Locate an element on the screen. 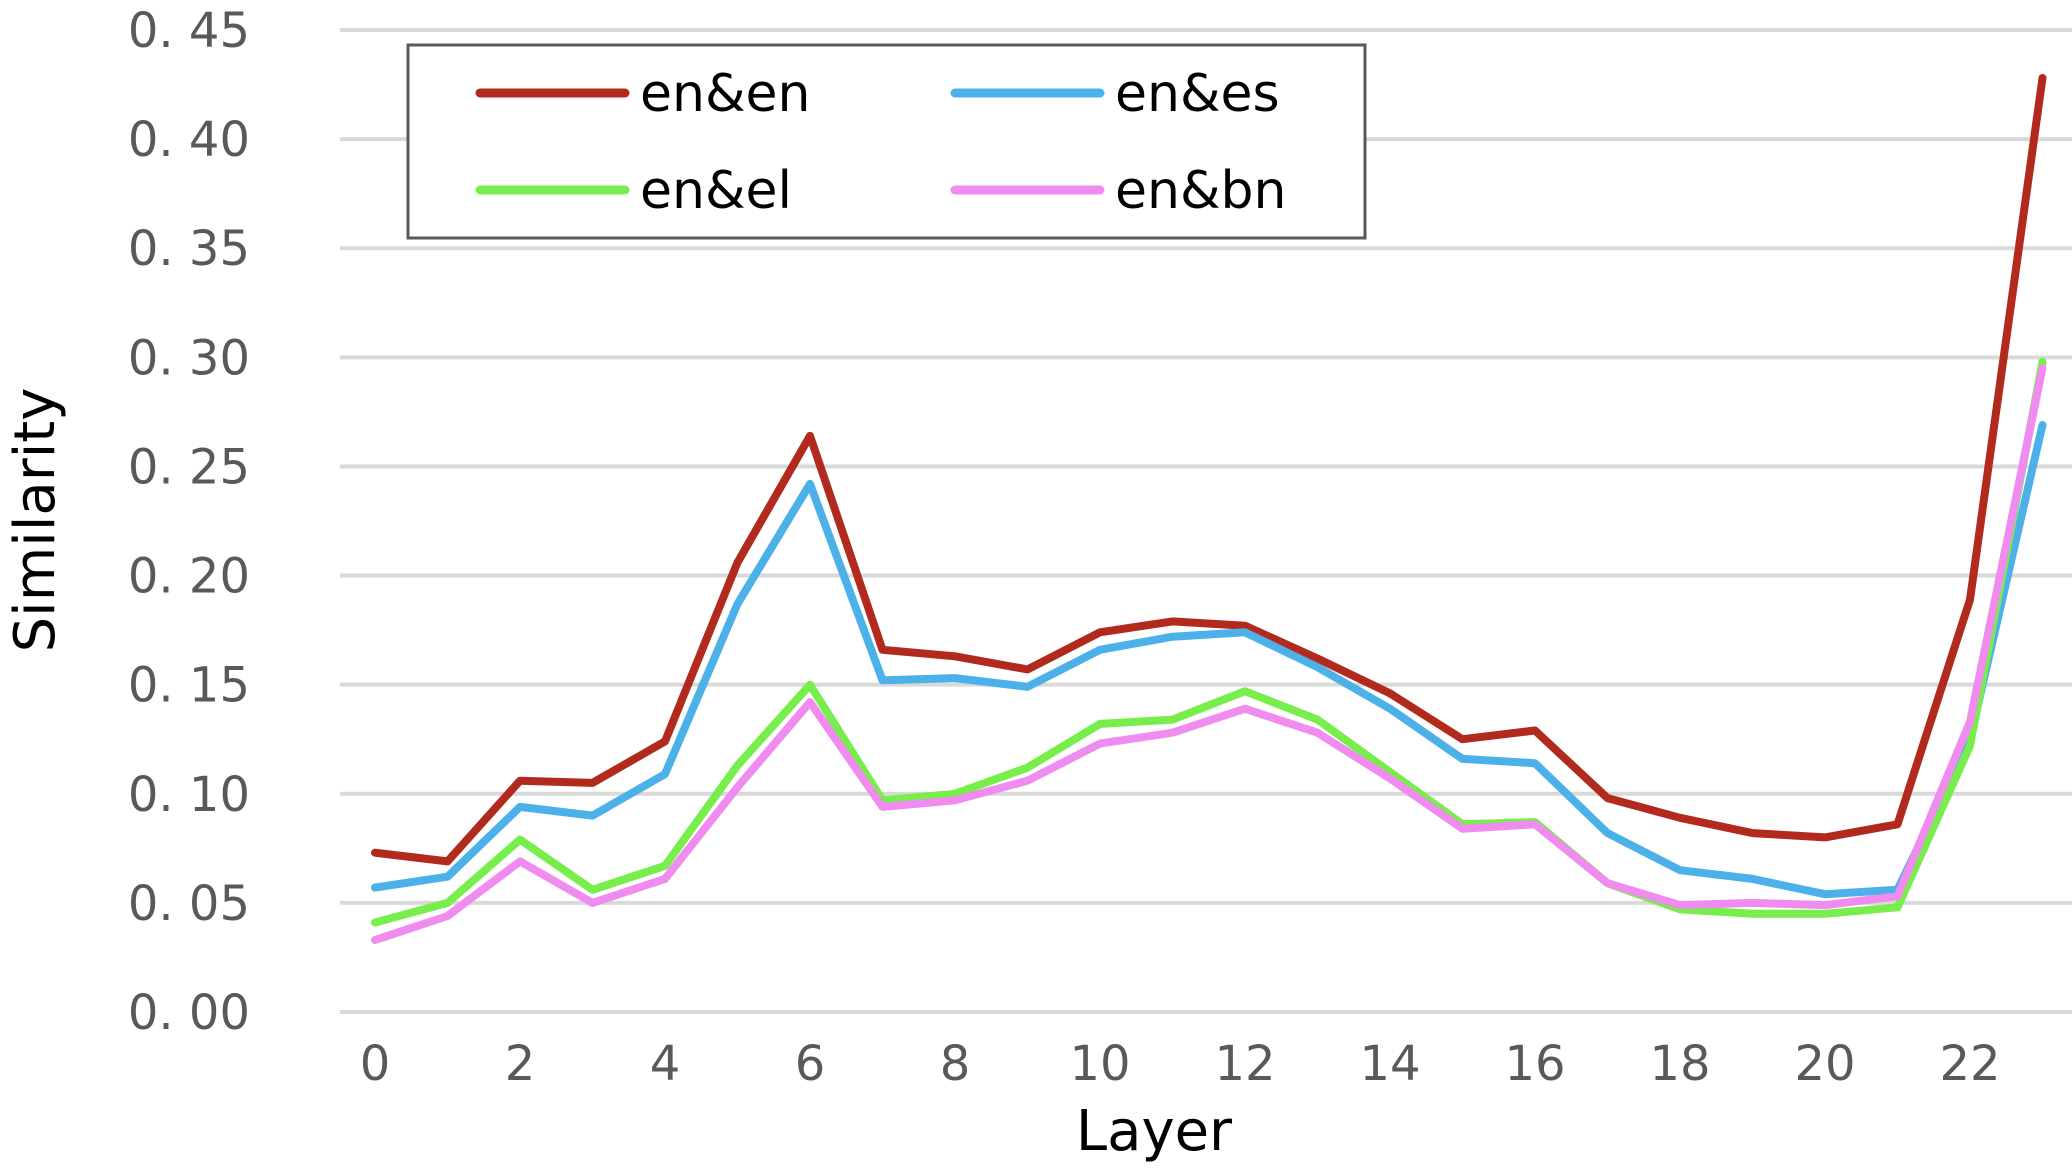  y-tick-label: 0. 25 is located at coordinates (189, 467).